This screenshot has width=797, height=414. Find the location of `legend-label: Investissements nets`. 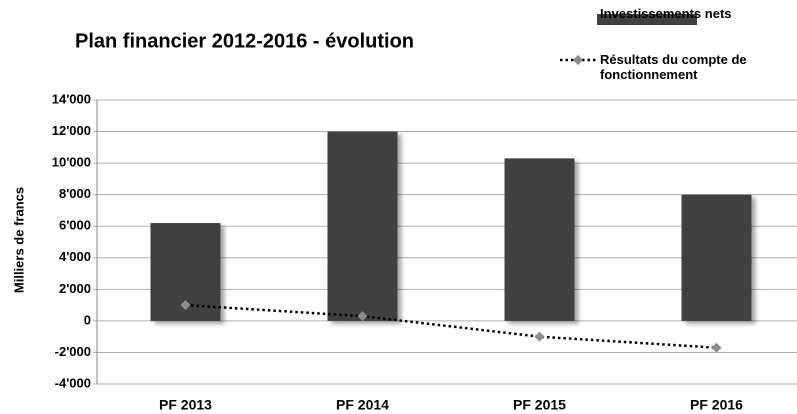

legend-label: Investissements nets is located at coordinates (666, 13).